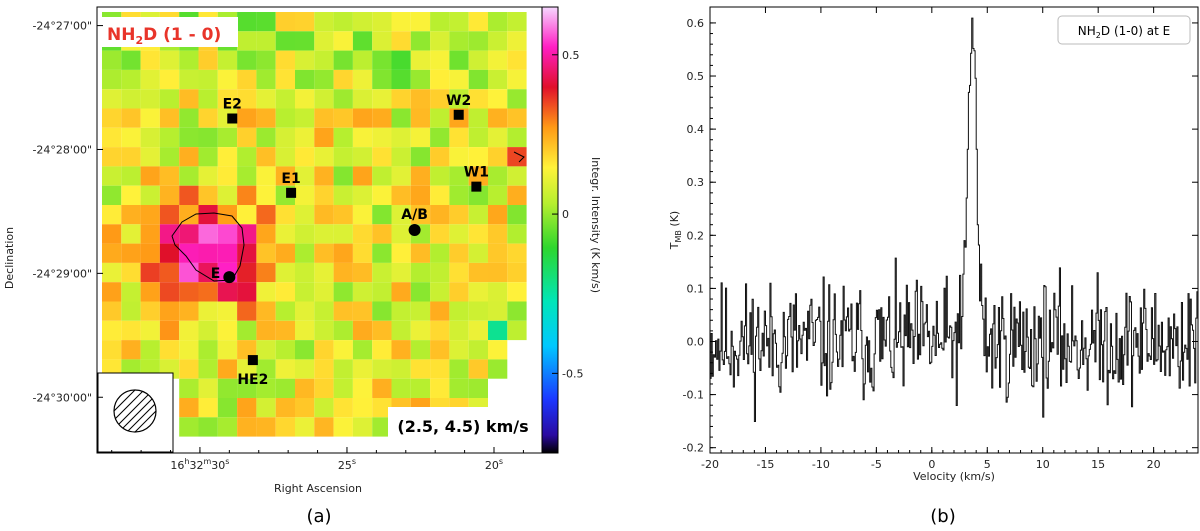  I want to click on contour-peak-e, so click(208, 247).